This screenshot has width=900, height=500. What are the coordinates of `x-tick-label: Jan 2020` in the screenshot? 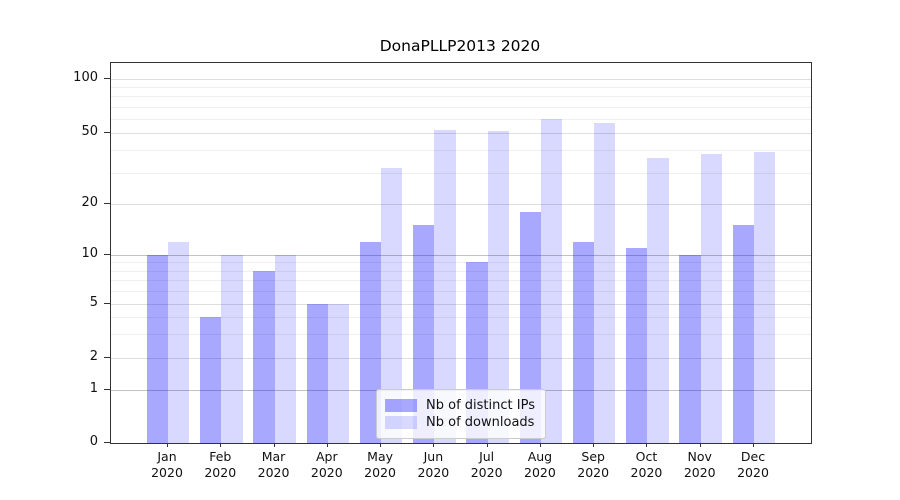 It's located at (167, 464).